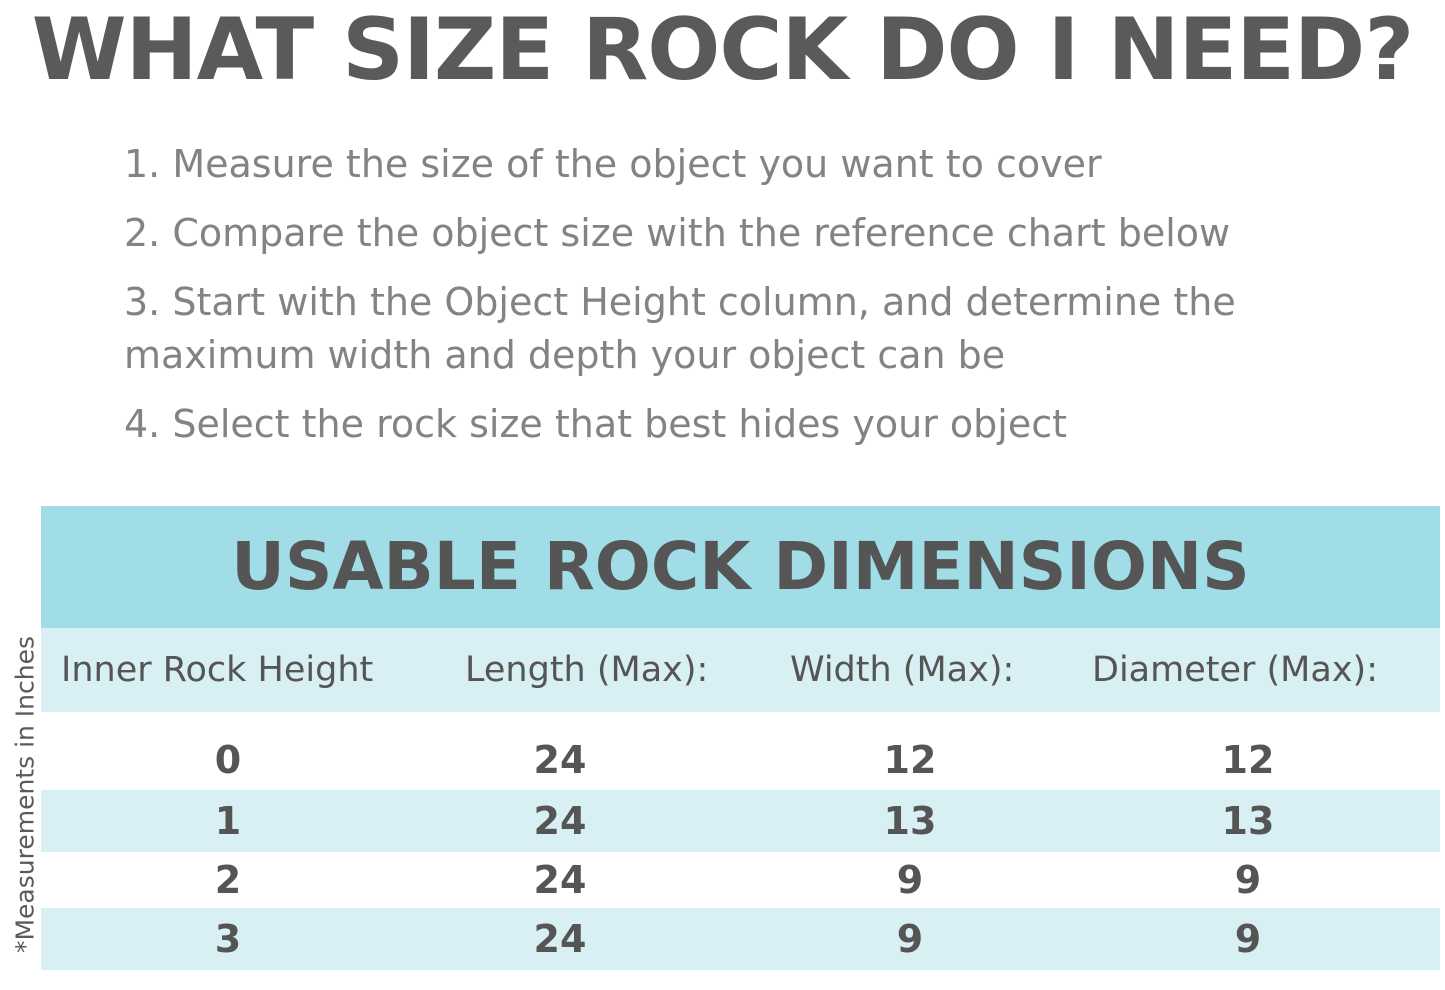  Describe the element at coordinates (228, 821) in the screenshot. I see `cell-height: 1` at that location.